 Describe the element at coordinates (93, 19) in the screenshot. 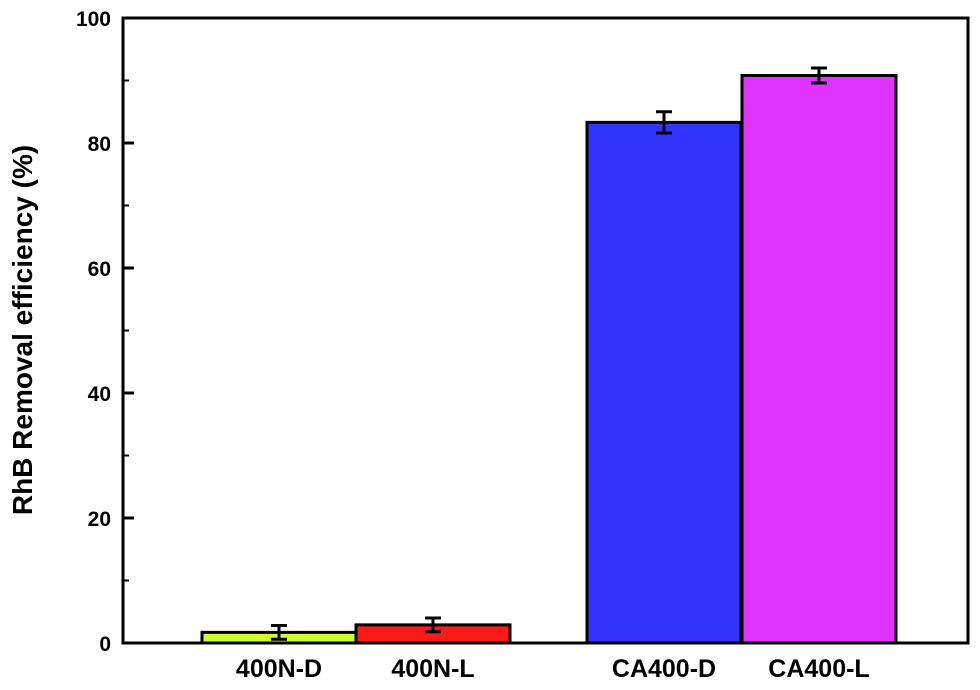

I see `y-tick-label: 100` at that location.